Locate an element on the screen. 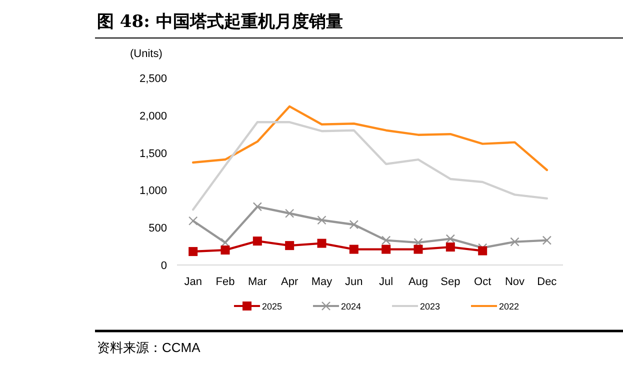  x-tick-label: Jun is located at coordinates (354, 282).